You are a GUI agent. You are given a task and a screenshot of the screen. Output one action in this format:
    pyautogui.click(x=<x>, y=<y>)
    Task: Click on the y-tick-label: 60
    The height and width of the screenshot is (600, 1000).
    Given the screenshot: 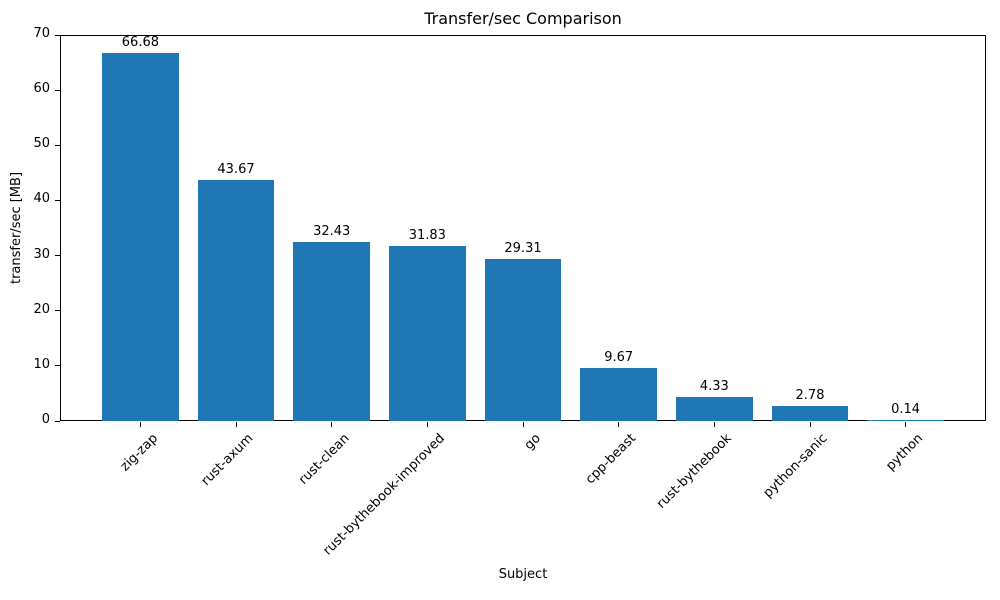 What is the action you would take?
    pyautogui.click(x=41, y=89)
    